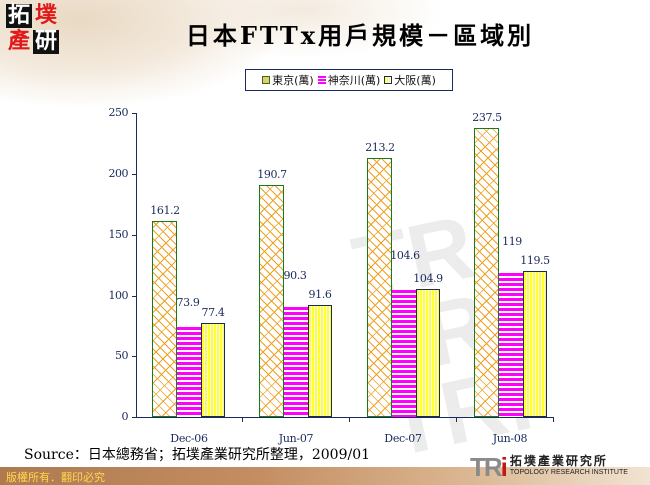 The width and height of the screenshot is (650, 485). Describe the element at coordinates (504, 467) in the screenshot. I see `tri-logo-i: i` at that location.